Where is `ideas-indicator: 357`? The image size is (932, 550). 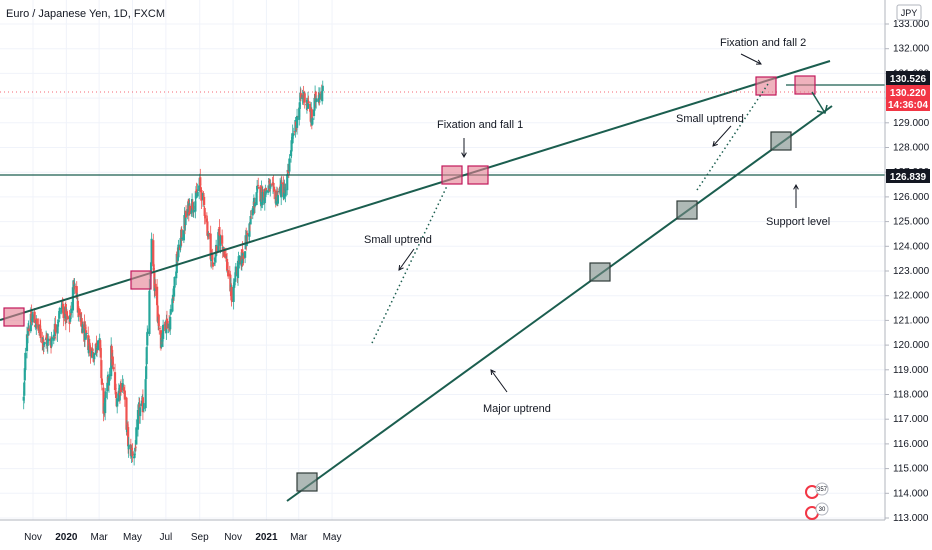 ideas-indicator: 357 is located at coordinates (817, 490).